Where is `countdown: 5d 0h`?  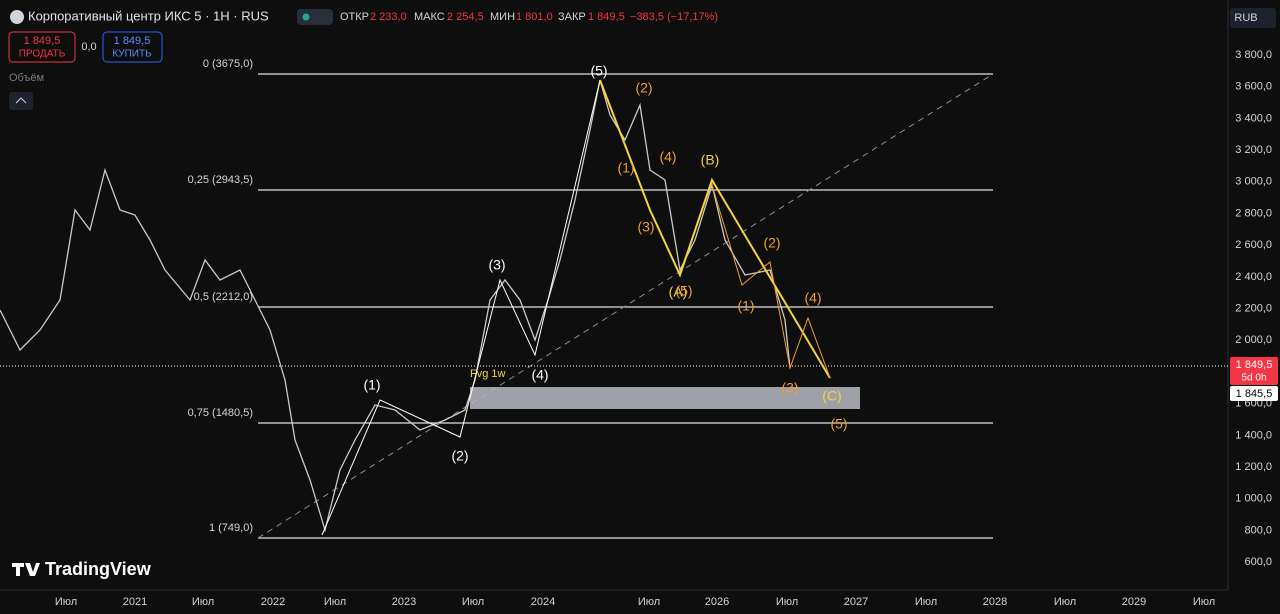
countdown: 5d 0h is located at coordinates (1253, 378).